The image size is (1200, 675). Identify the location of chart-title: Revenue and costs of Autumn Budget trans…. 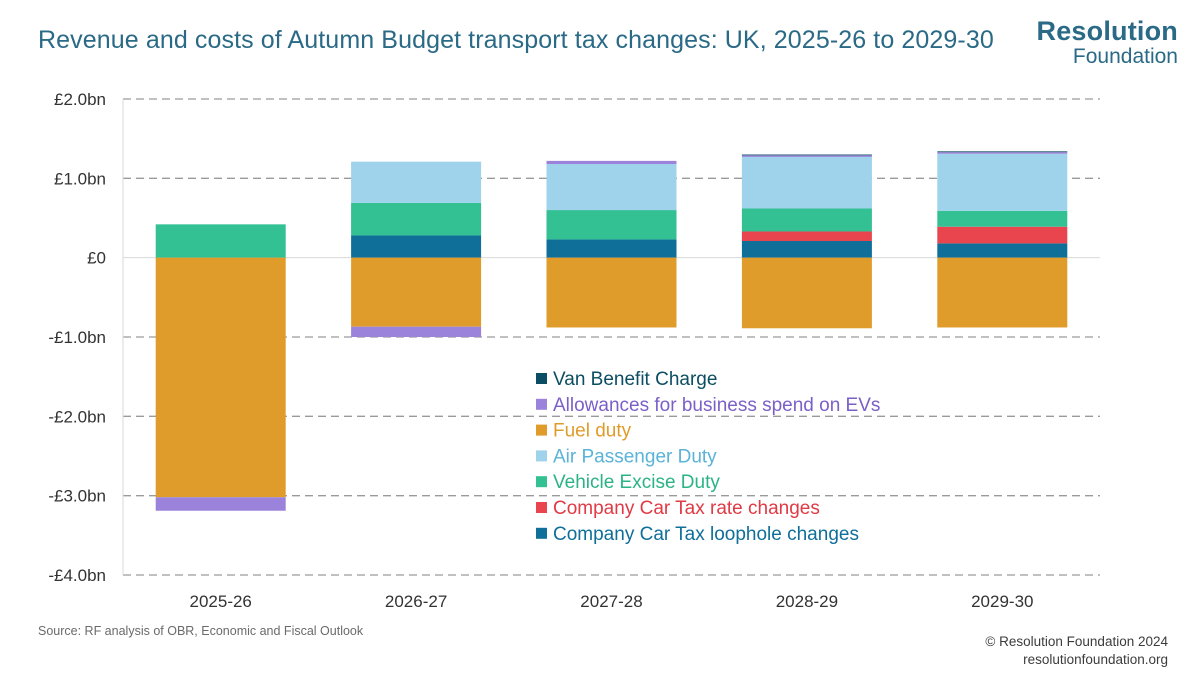
(516, 40).